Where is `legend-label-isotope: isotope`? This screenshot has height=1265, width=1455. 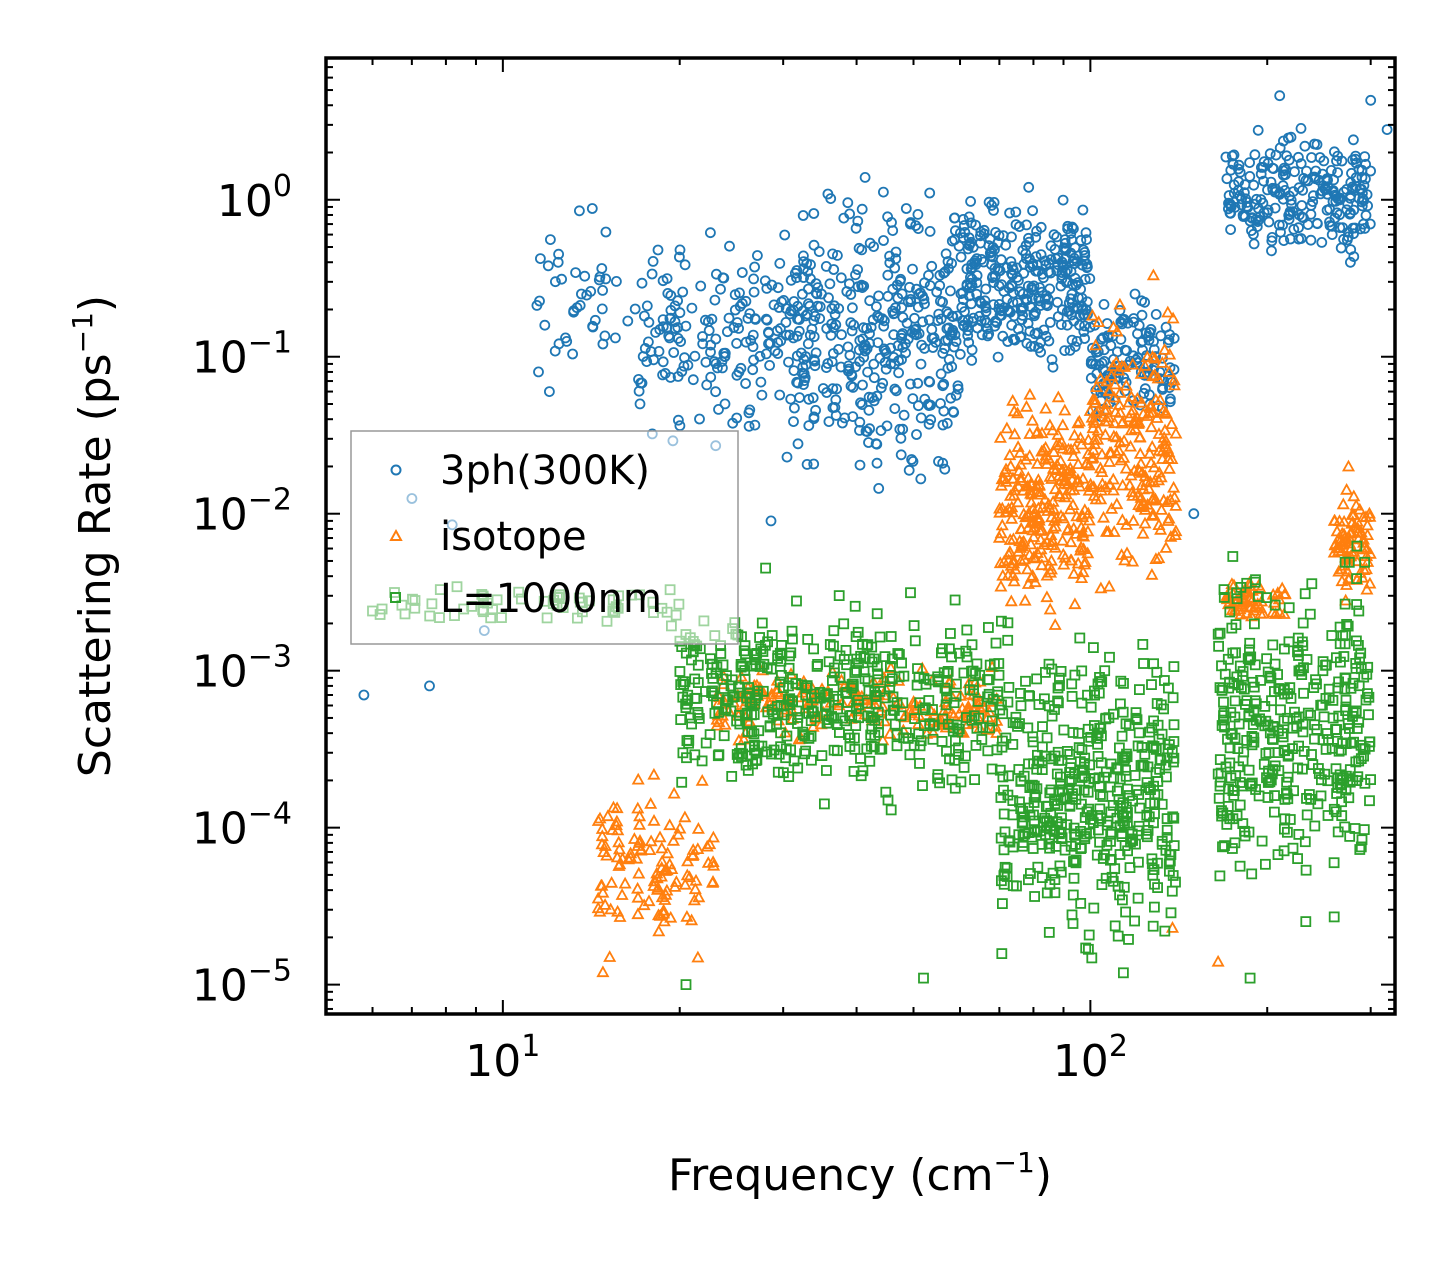
legend-label-isotope: isotope is located at coordinates (513, 537).